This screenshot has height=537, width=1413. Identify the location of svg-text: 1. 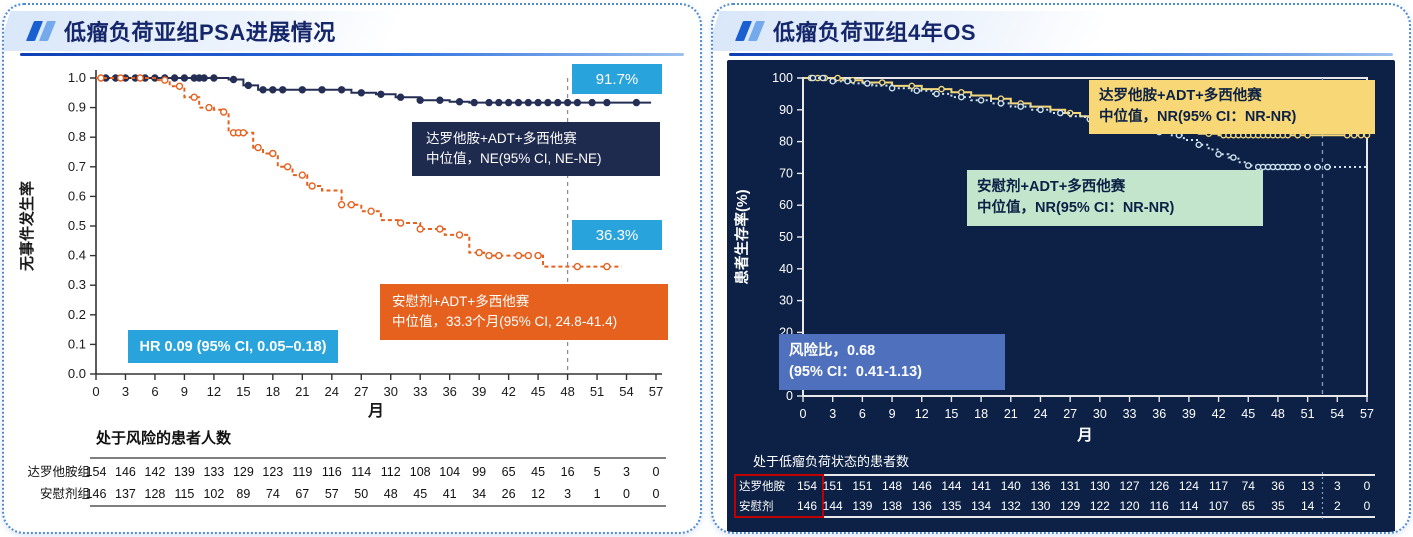
(597, 494).